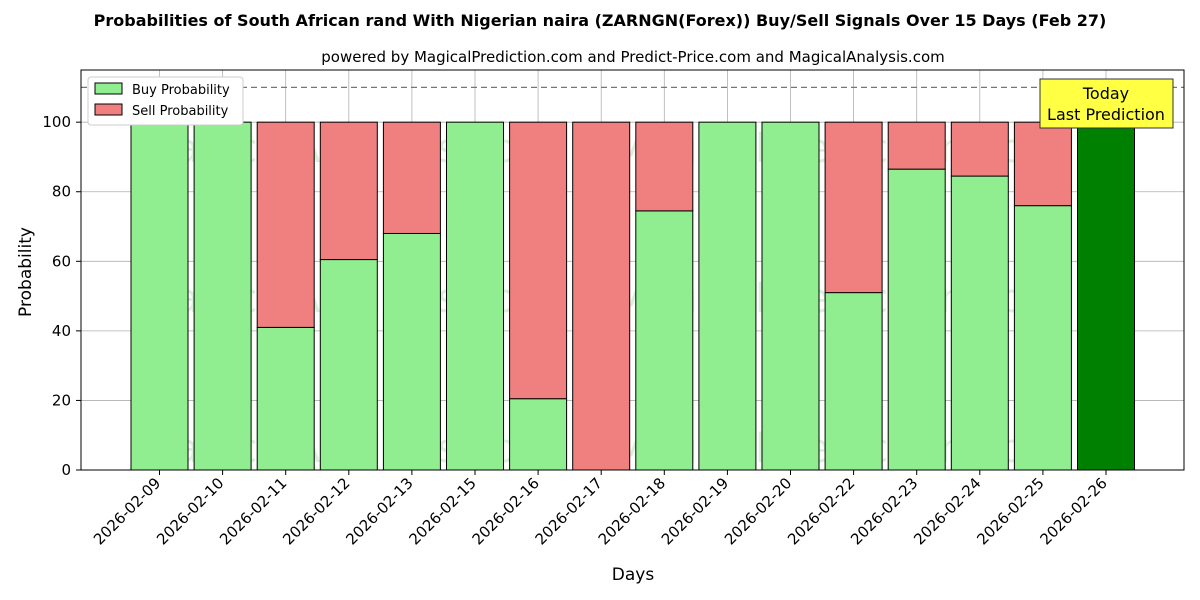 This screenshot has width=1200, height=600. What do you see at coordinates (108, 109) in the screenshot?
I see `legend-sell-swatch` at bounding box center [108, 109].